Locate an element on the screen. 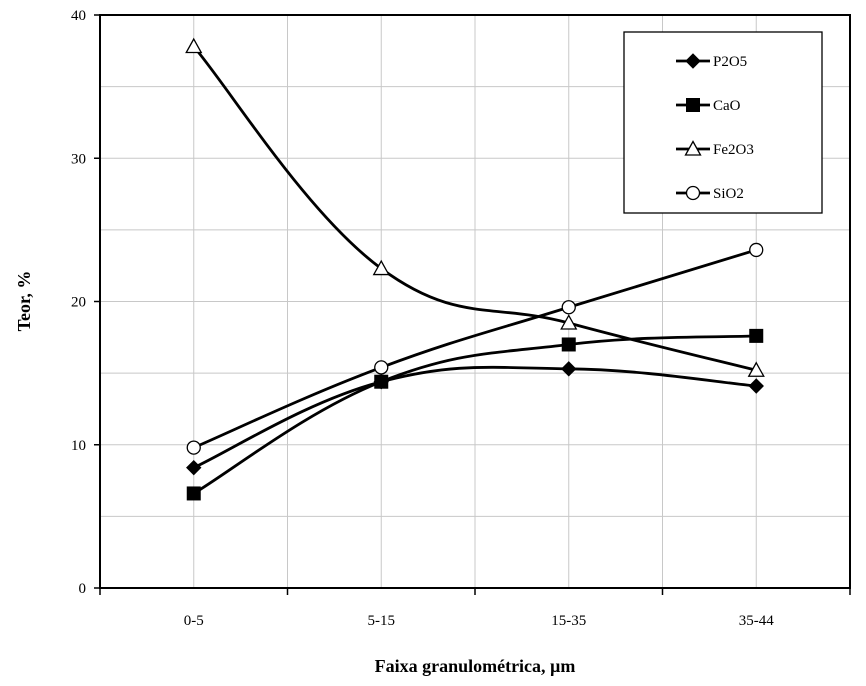 The height and width of the screenshot is (686, 866). legend-marker-p2o5 is located at coordinates (693, 61).